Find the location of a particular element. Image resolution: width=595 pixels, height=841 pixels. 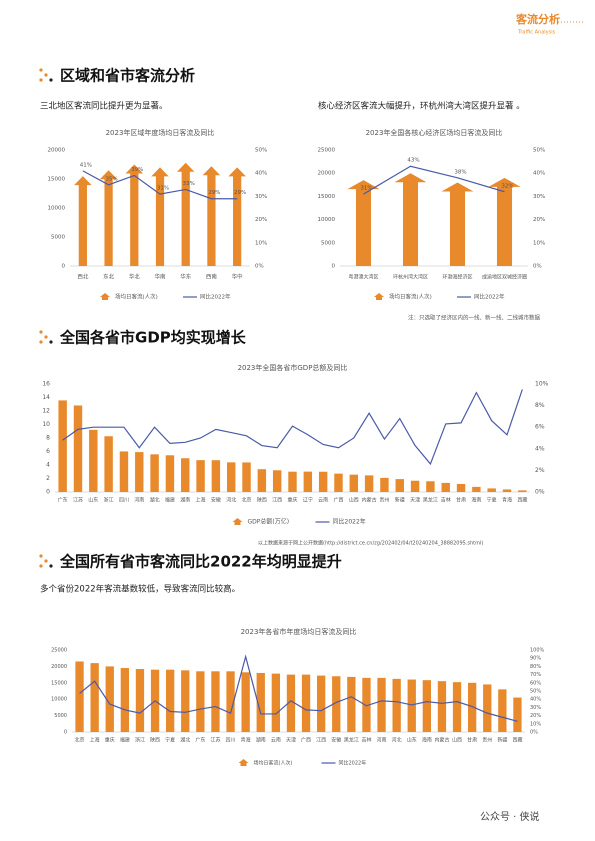

section-title: 区域和省市客流分析 is located at coordinates (127, 76).